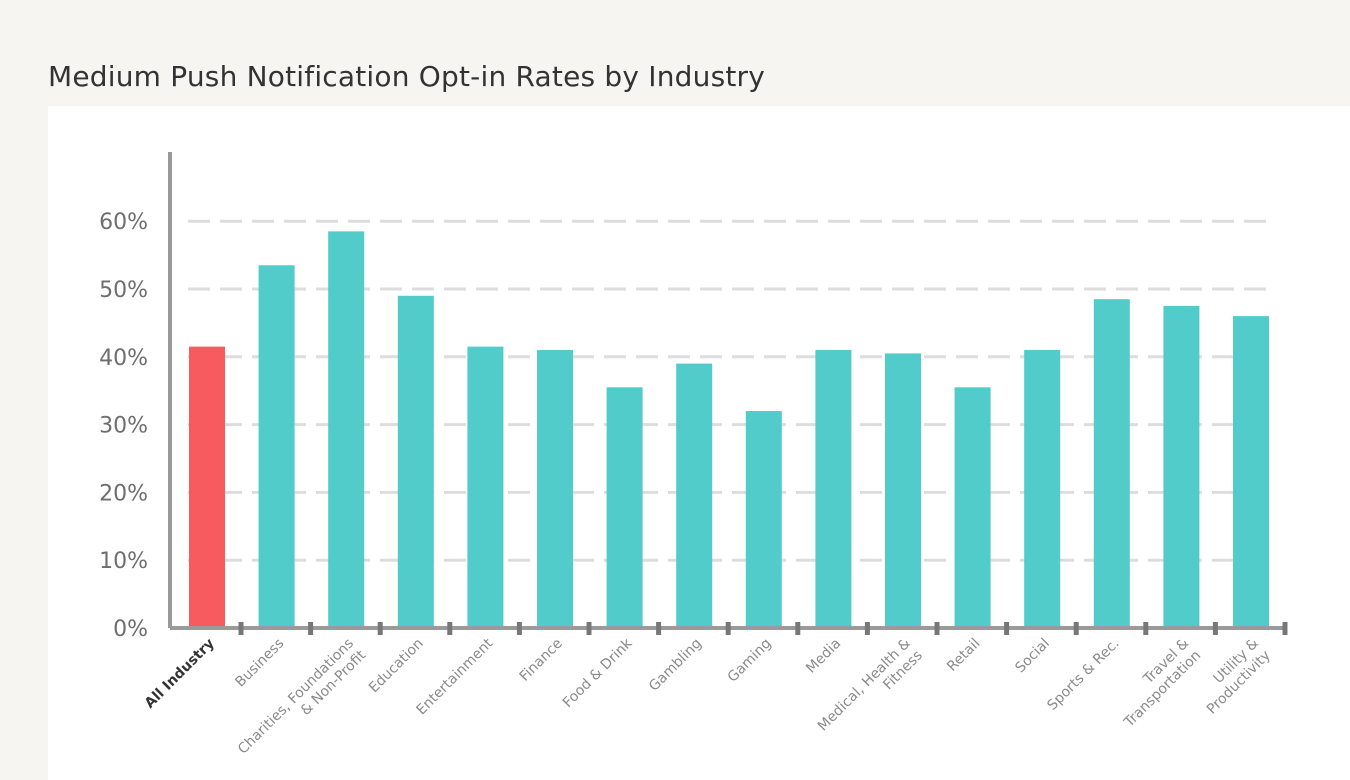 This screenshot has height=780, width=1350. What do you see at coordinates (123, 561) in the screenshot?
I see `y-tick-label: 10%` at bounding box center [123, 561].